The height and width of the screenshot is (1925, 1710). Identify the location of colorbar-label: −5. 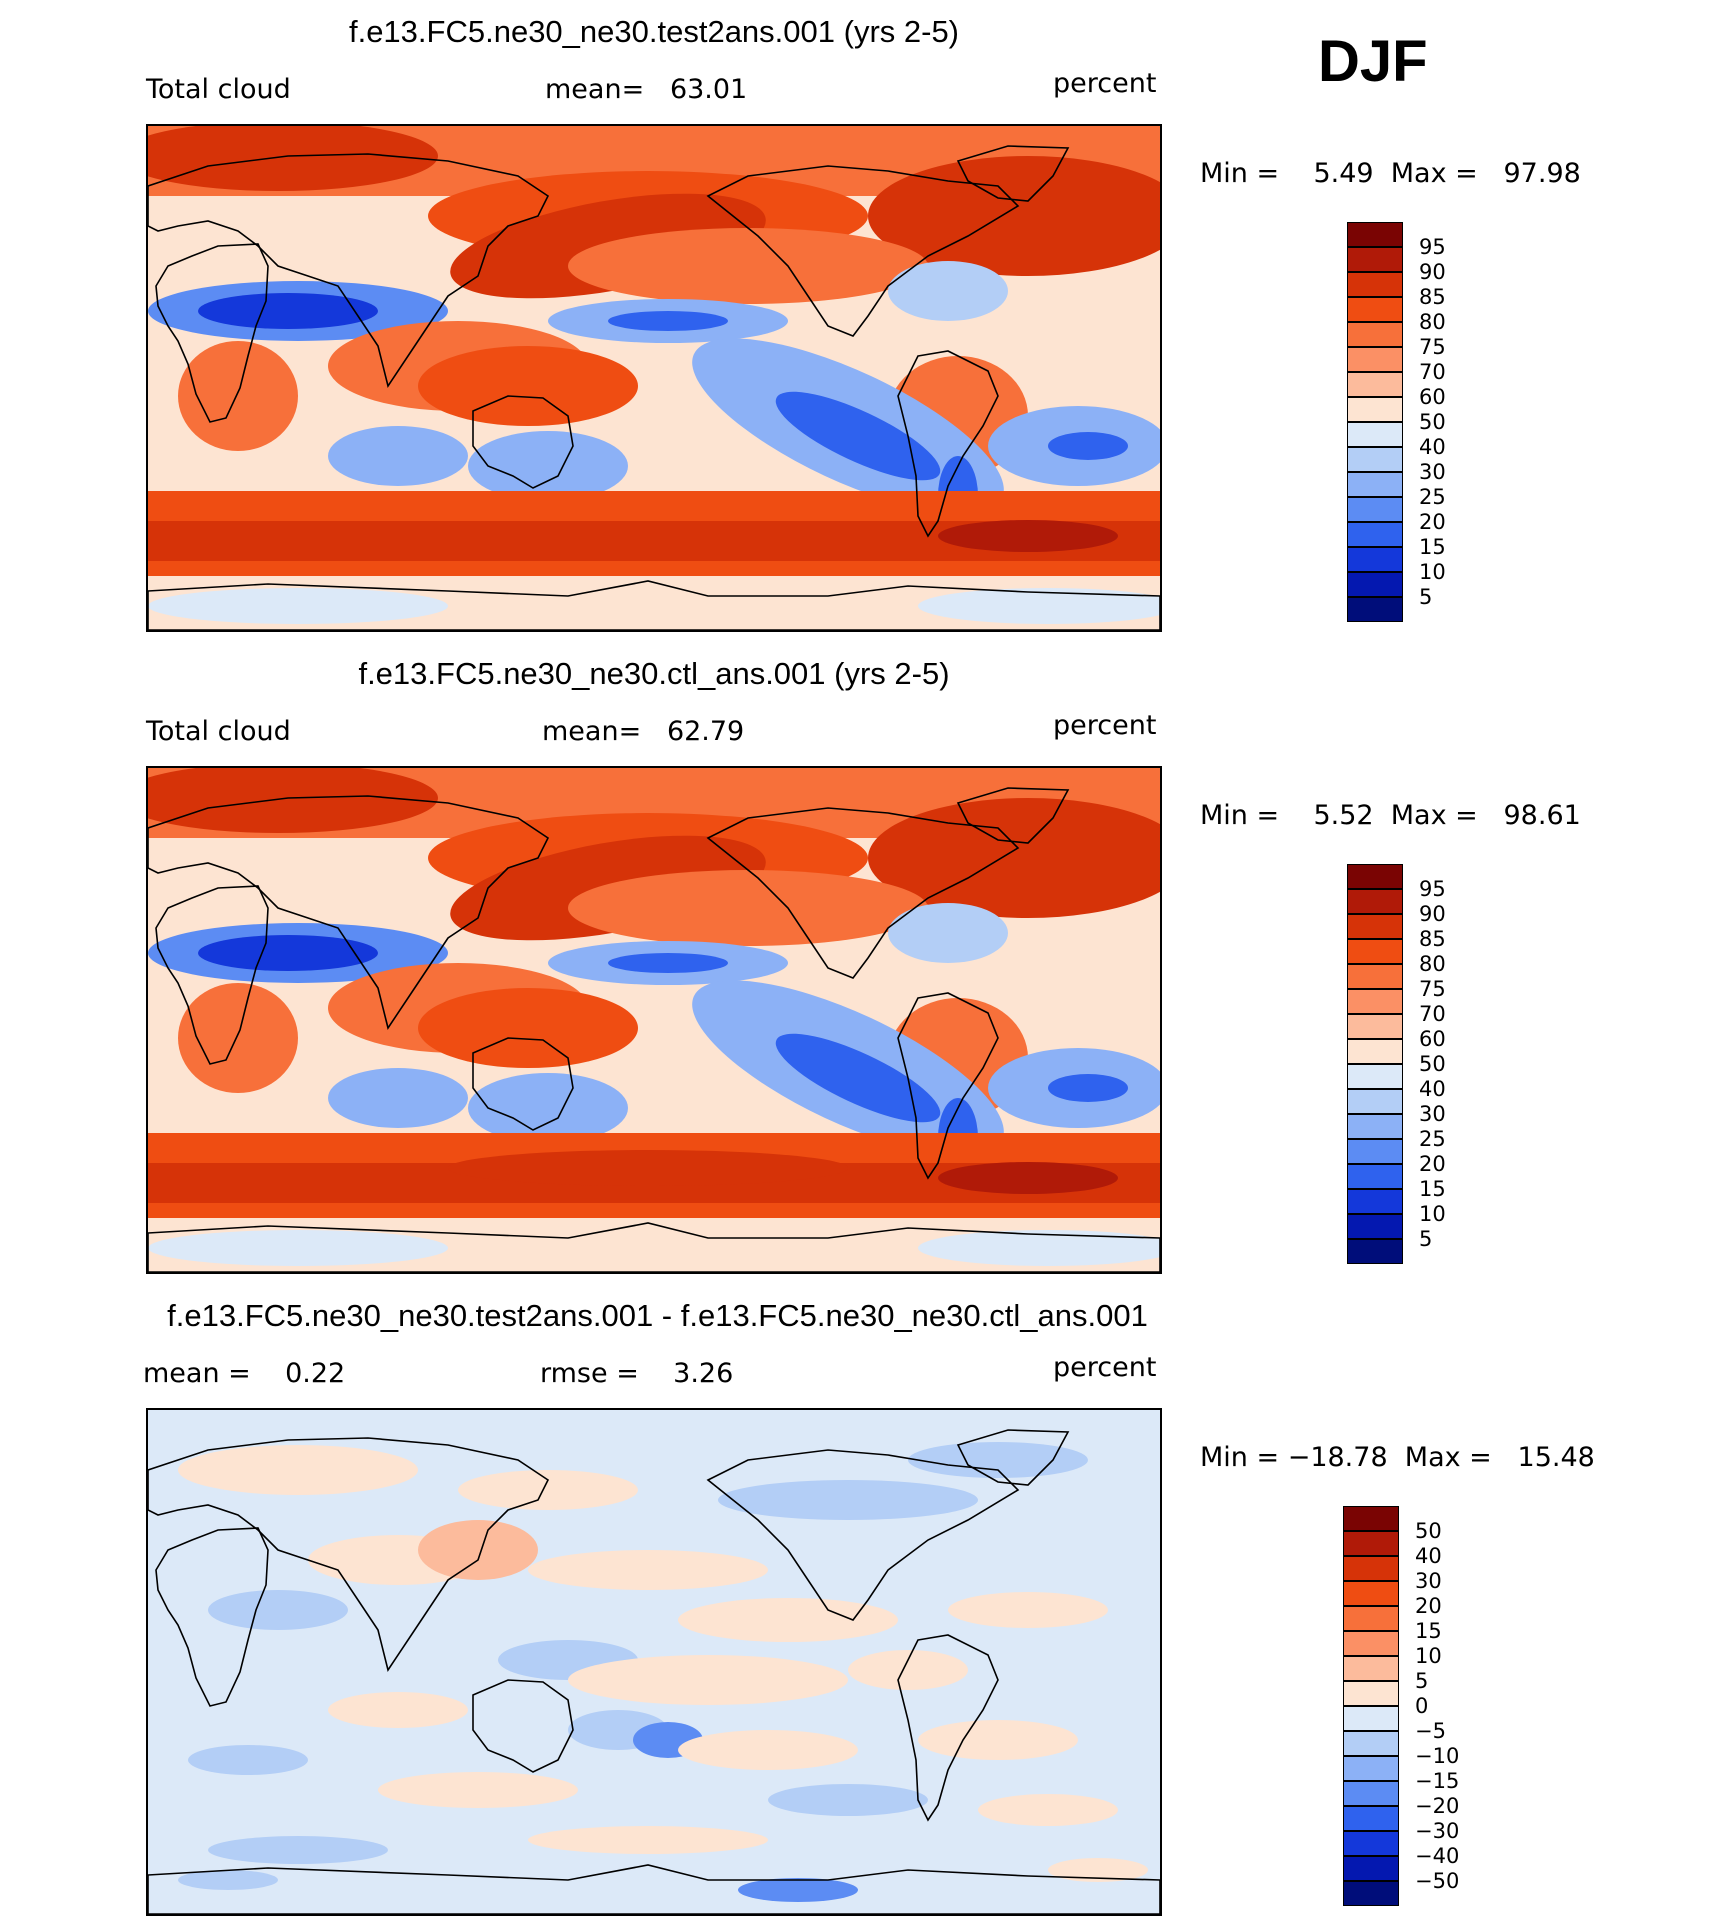
(1430, 1731).